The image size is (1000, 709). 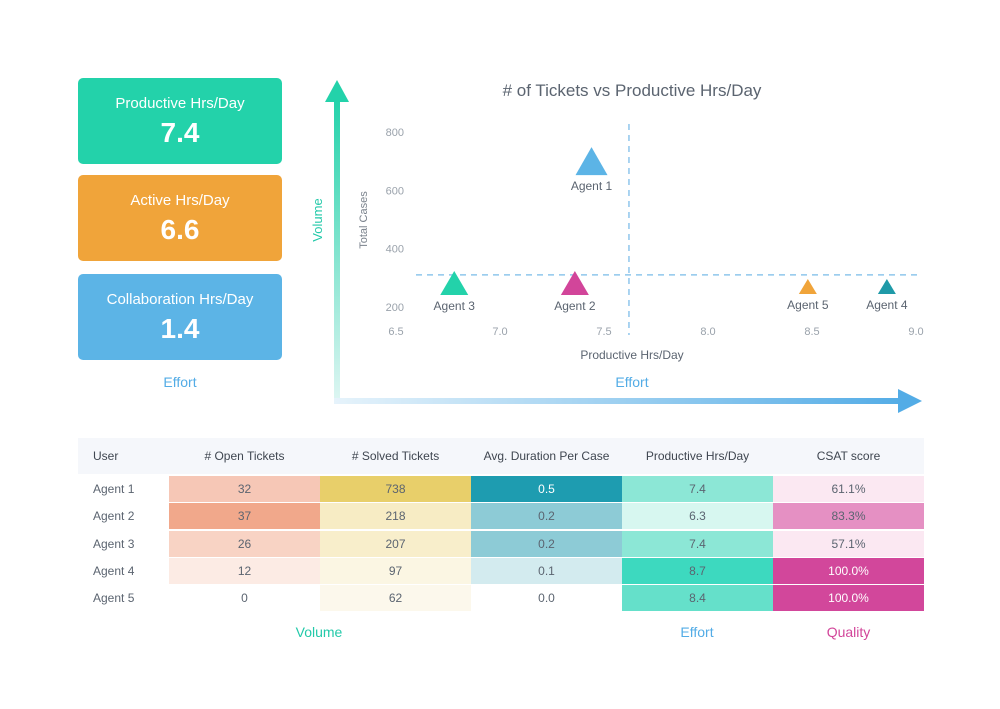 What do you see at coordinates (114, 598) in the screenshot?
I see `user-cell: Agent 5` at bounding box center [114, 598].